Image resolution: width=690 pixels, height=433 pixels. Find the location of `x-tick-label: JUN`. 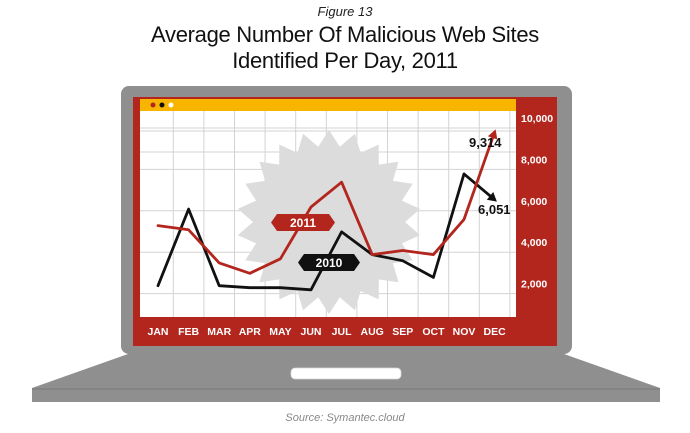

x-tick-label: JUN is located at coordinates (310, 332).